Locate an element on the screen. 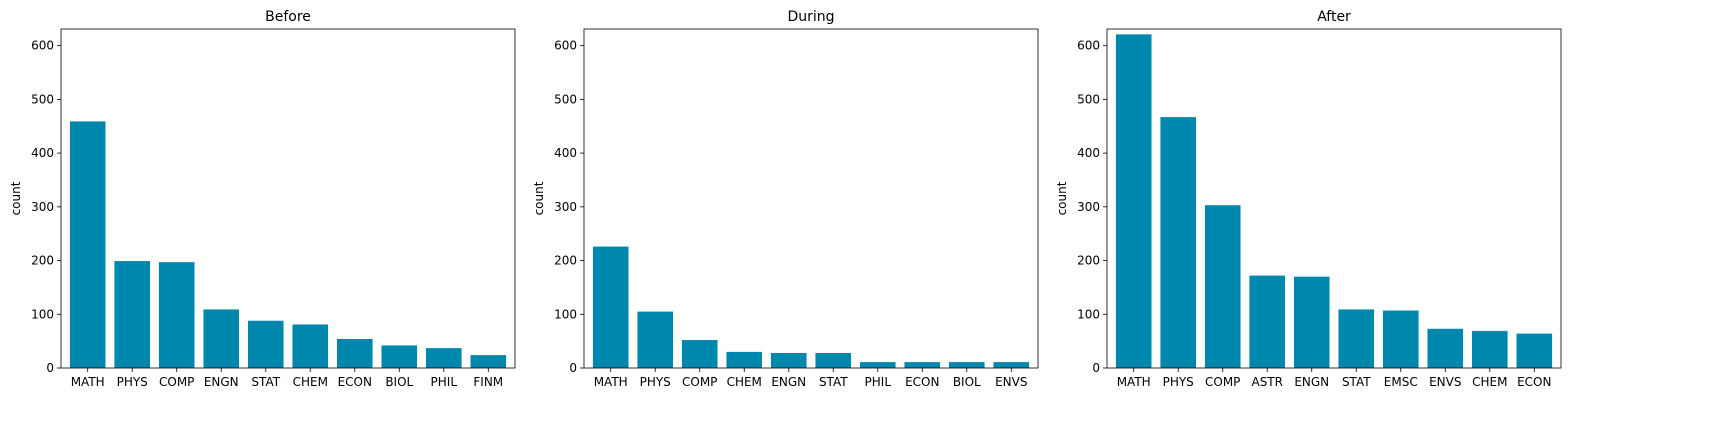 The image size is (1713, 440). bar-finm is located at coordinates (488, 361).